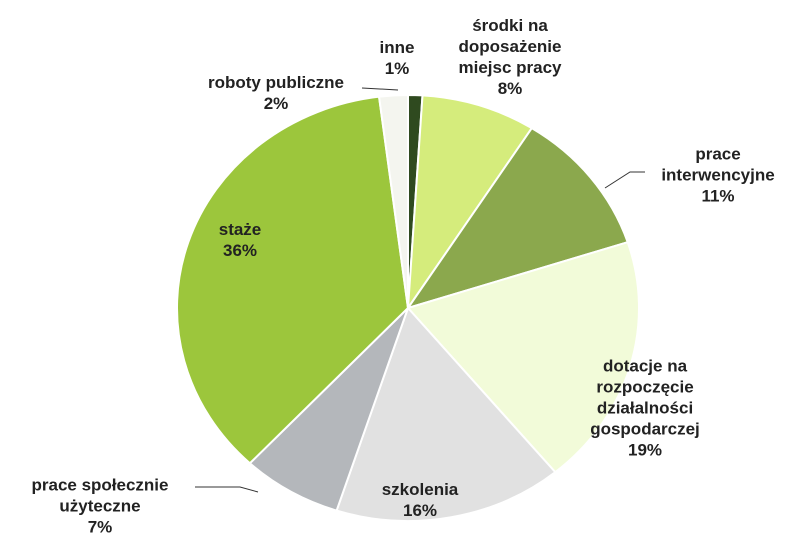 This screenshot has width=795, height=535. I want to click on slice-label: prace społecznie użyteczne 7%, so click(100, 505).